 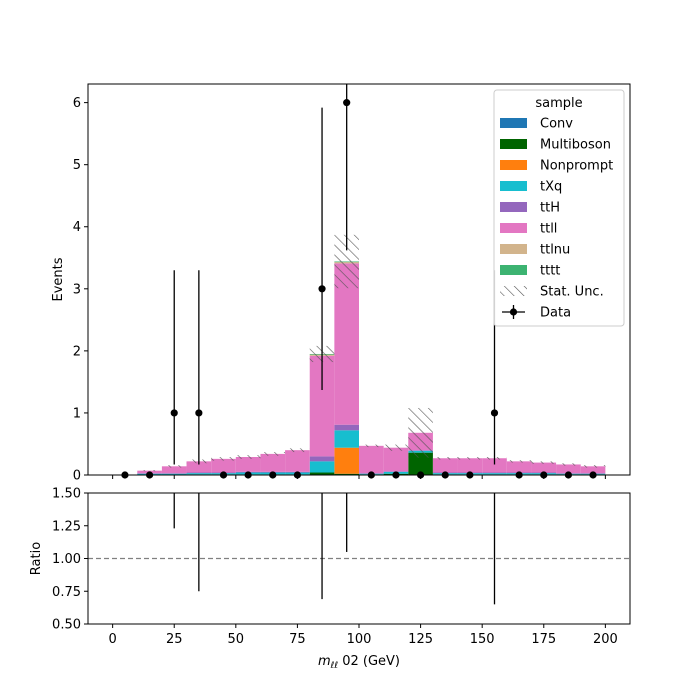 I want to click on legend-label-conv: Conv, so click(x=556, y=124).